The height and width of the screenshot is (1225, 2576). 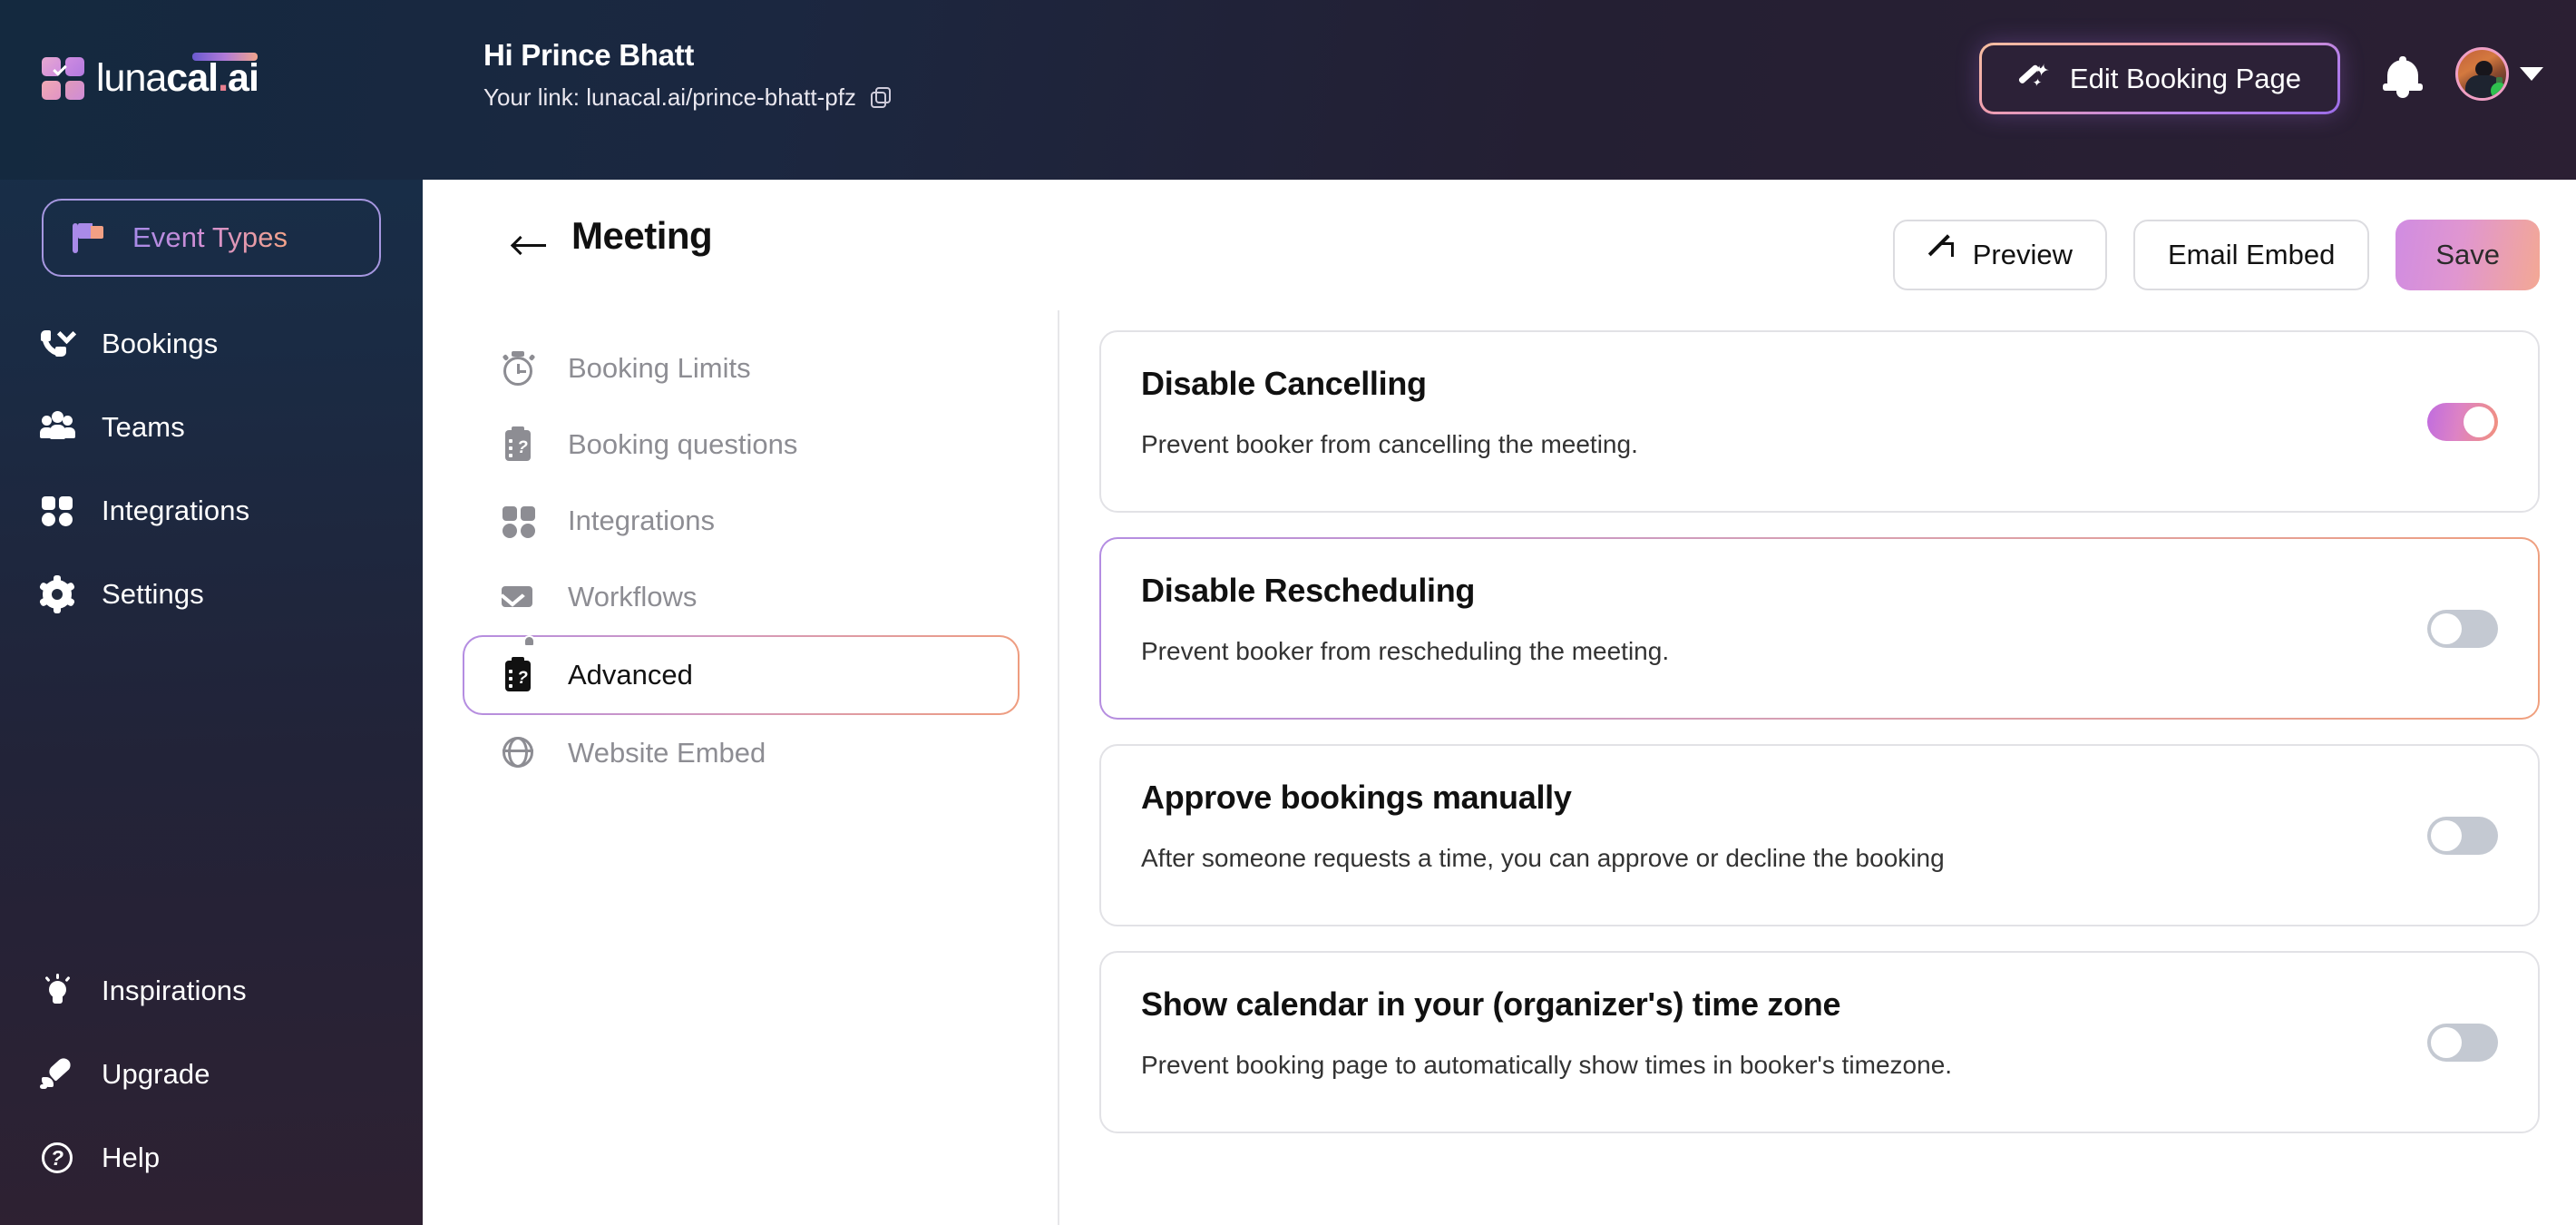 I want to click on brand-accent-bar, so click(x=224, y=57).